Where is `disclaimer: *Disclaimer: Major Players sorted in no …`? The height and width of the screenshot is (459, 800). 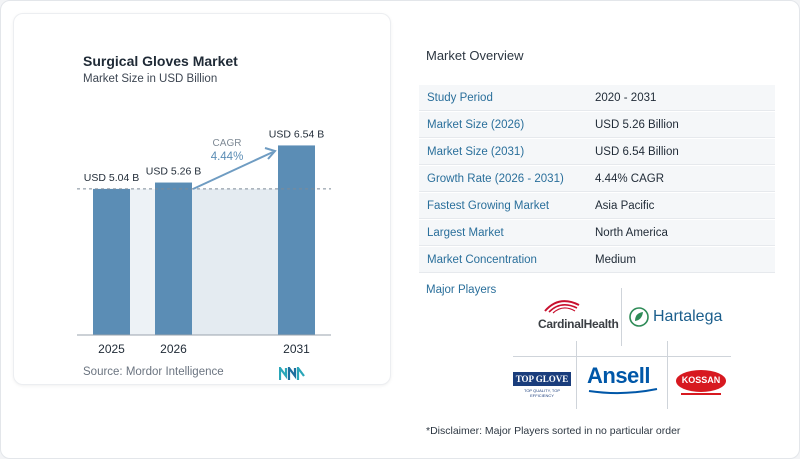 disclaimer: *Disclaimer: Major Players sorted in no … is located at coordinates (553, 431).